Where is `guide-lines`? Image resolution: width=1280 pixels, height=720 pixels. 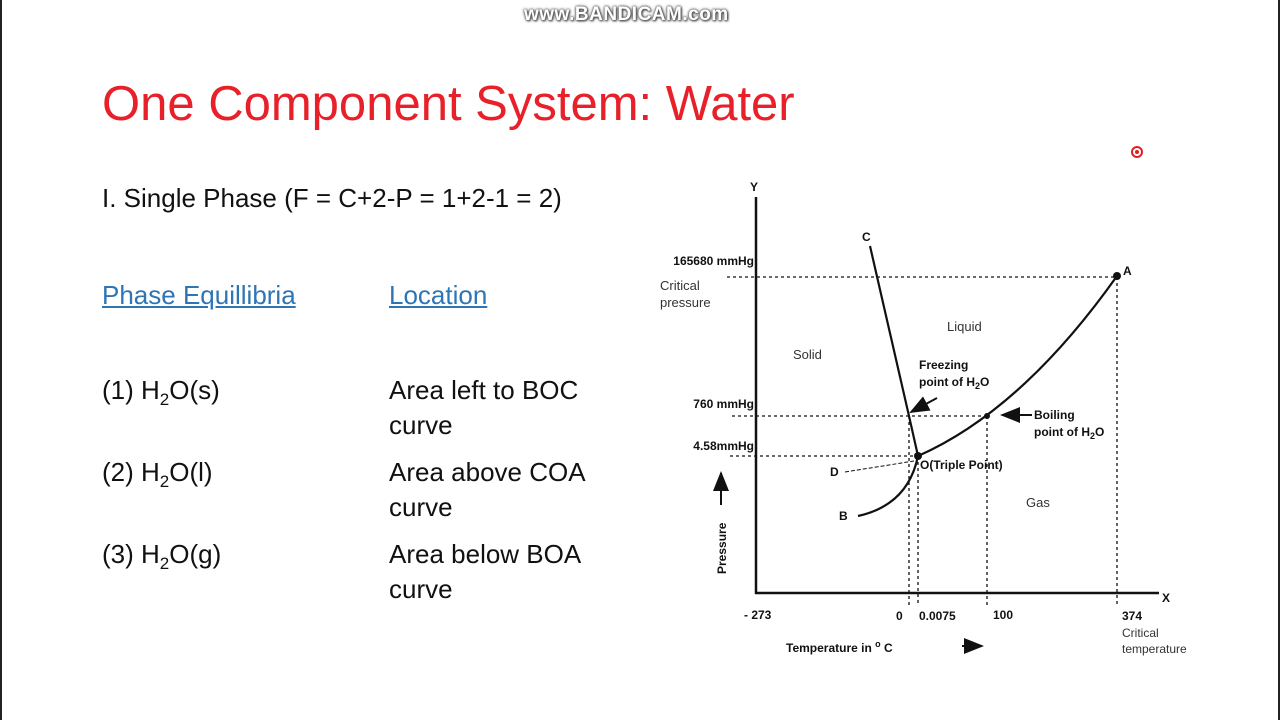 guide-lines is located at coordinates (922, 440).